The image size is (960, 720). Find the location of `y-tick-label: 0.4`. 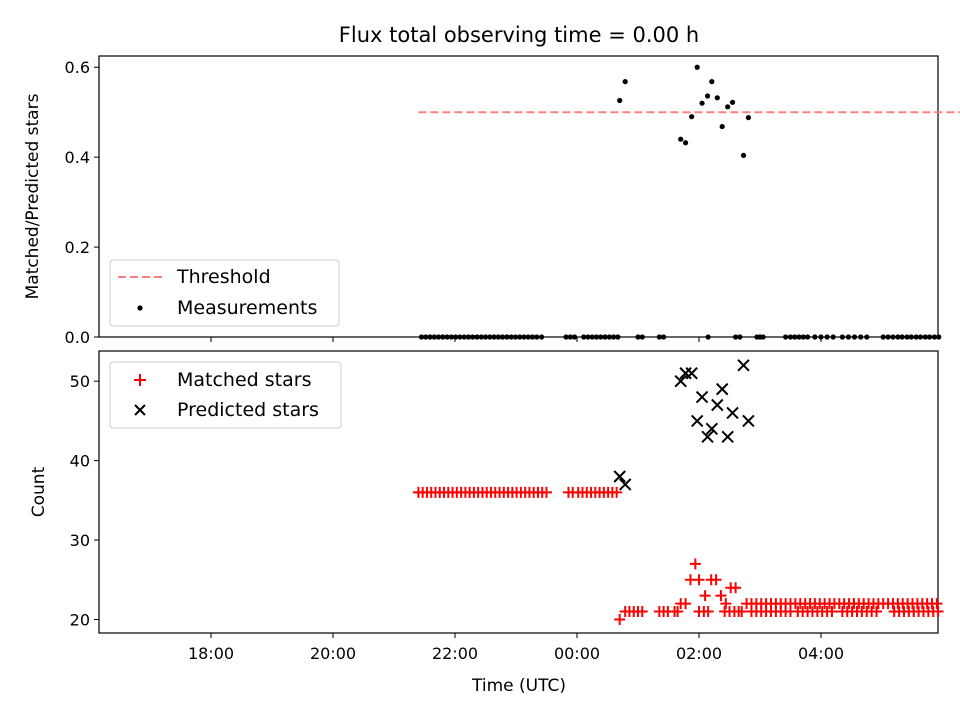

y-tick-label: 0.4 is located at coordinates (77, 157).